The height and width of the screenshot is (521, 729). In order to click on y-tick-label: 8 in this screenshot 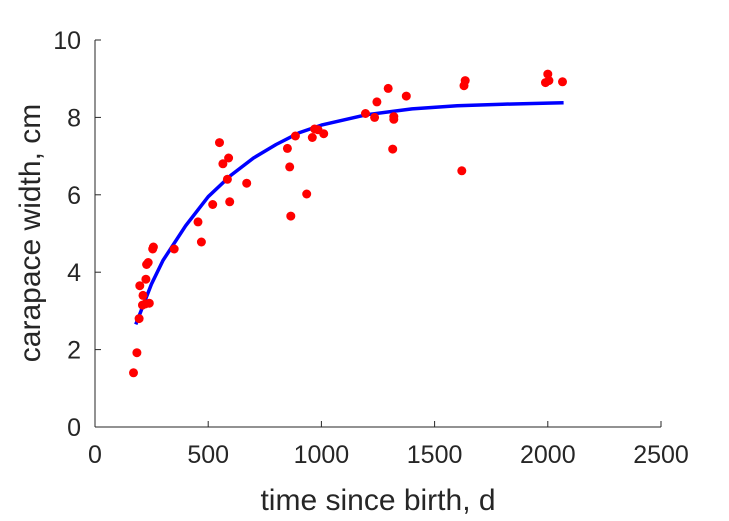, I will do `click(74, 118)`.